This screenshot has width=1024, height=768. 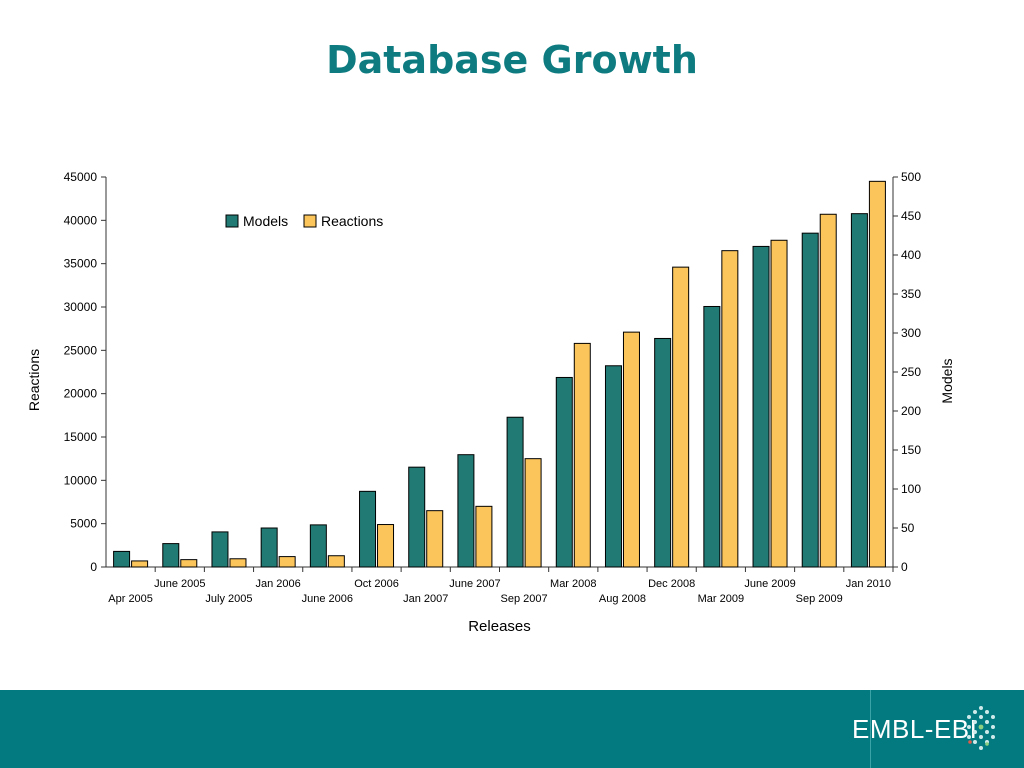 I want to click on right-tick-label: 300, so click(x=911, y=333).